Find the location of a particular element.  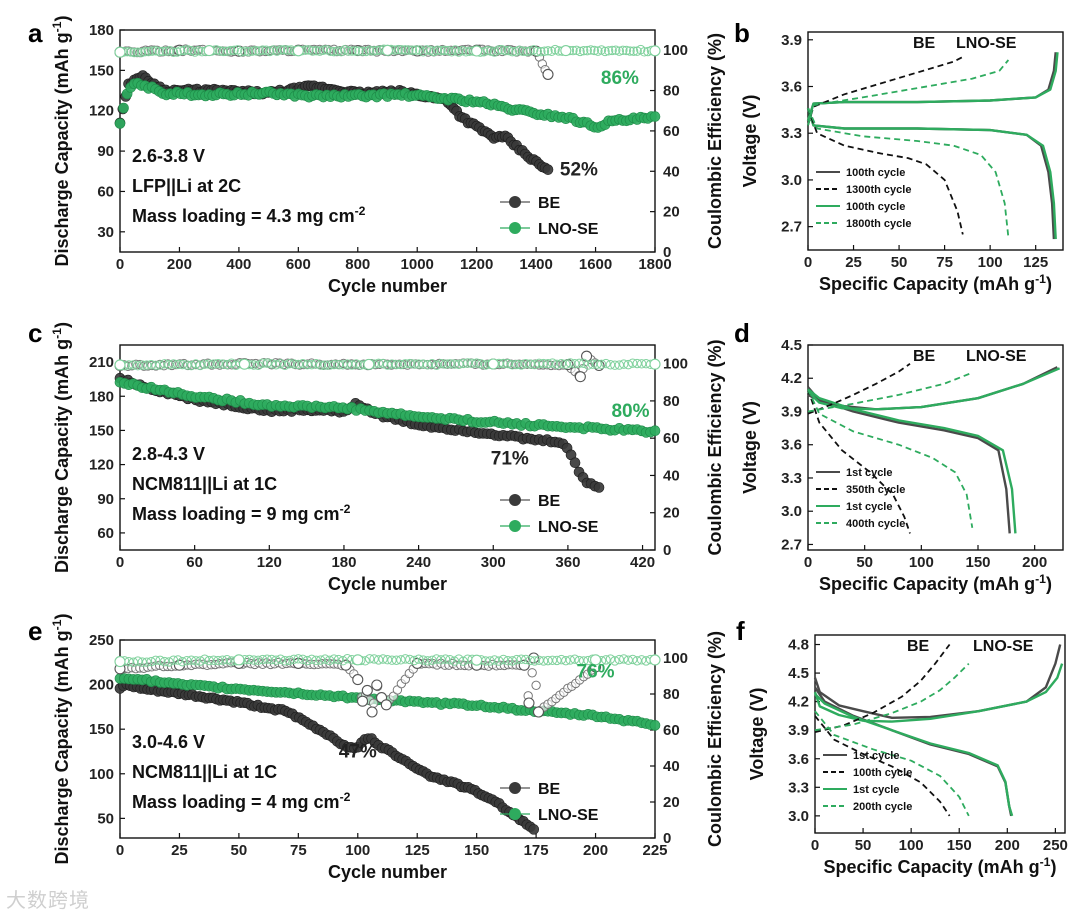

y2-tick-label: 60 is located at coordinates (671, 438).